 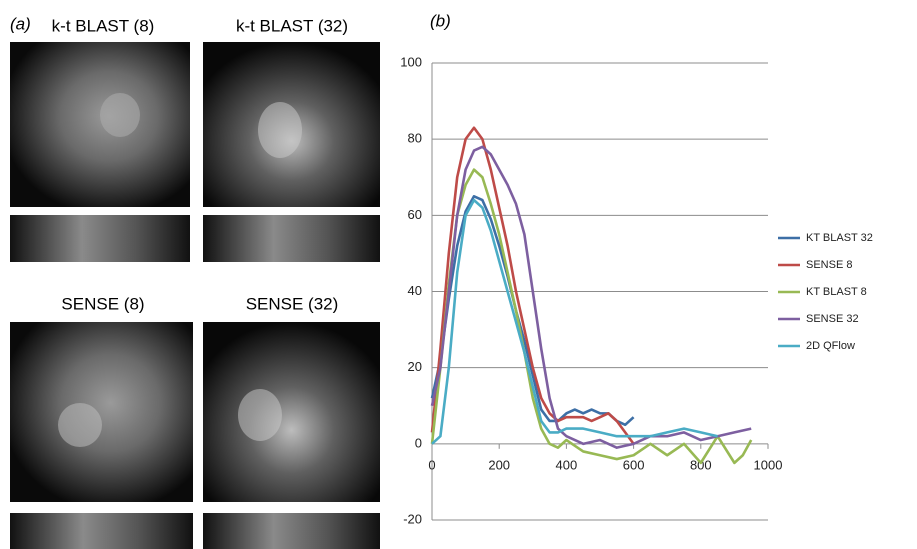 What do you see at coordinates (768, 464) in the screenshot?
I see `x-tick-label: 1000` at bounding box center [768, 464].